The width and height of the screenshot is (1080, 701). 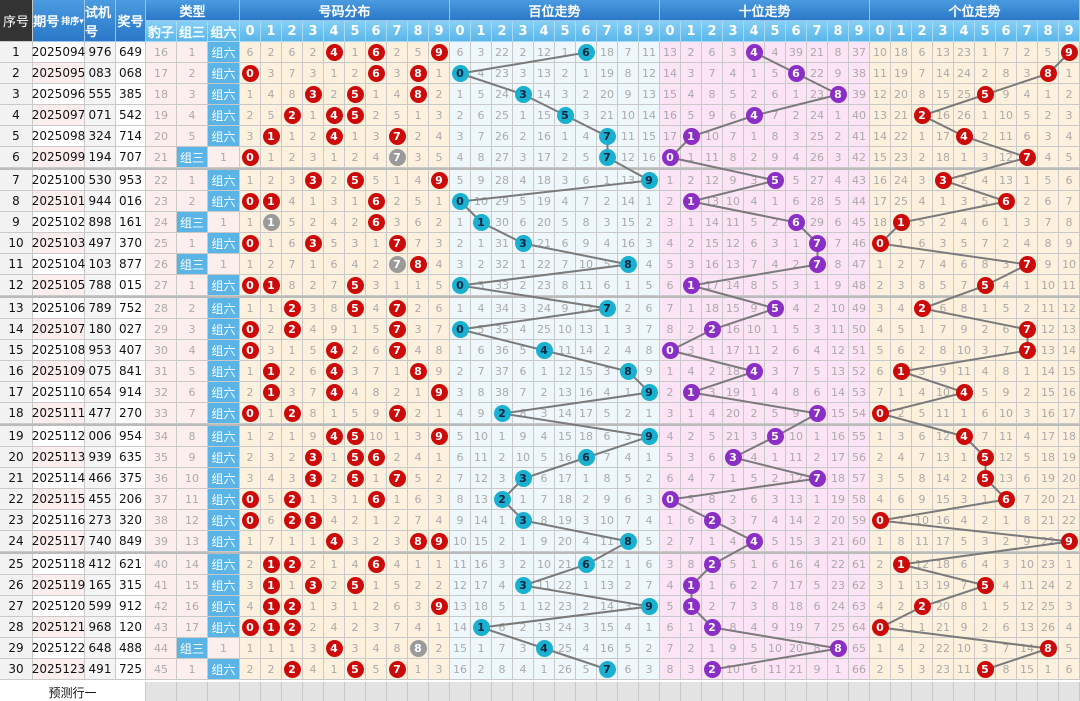 What do you see at coordinates (59, 21) in the screenshot?
I see `header-period: 期号 排序▾` at bounding box center [59, 21].